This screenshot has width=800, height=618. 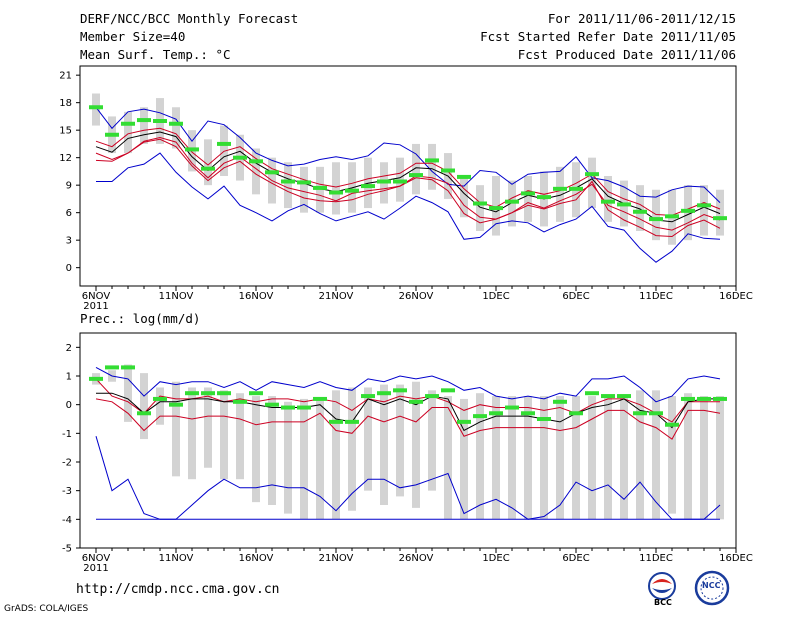 I want to click on series-line-p10, so click(x=408, y=419).